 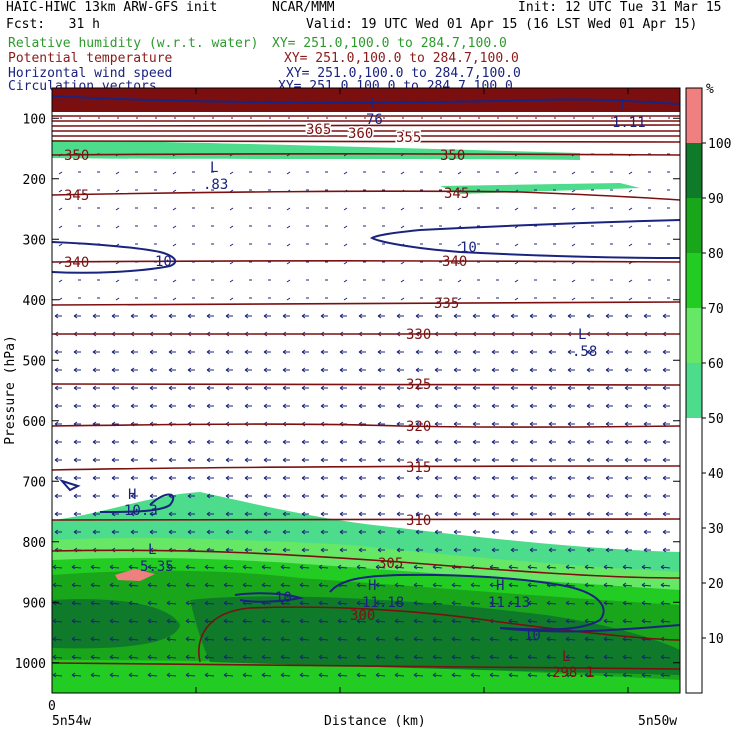 What do you see at coordinates (133, 43) in the screenshot?
I see `field-rh-name: Relative humidity (w.r.t. water)` at bounding box center [133, 43].